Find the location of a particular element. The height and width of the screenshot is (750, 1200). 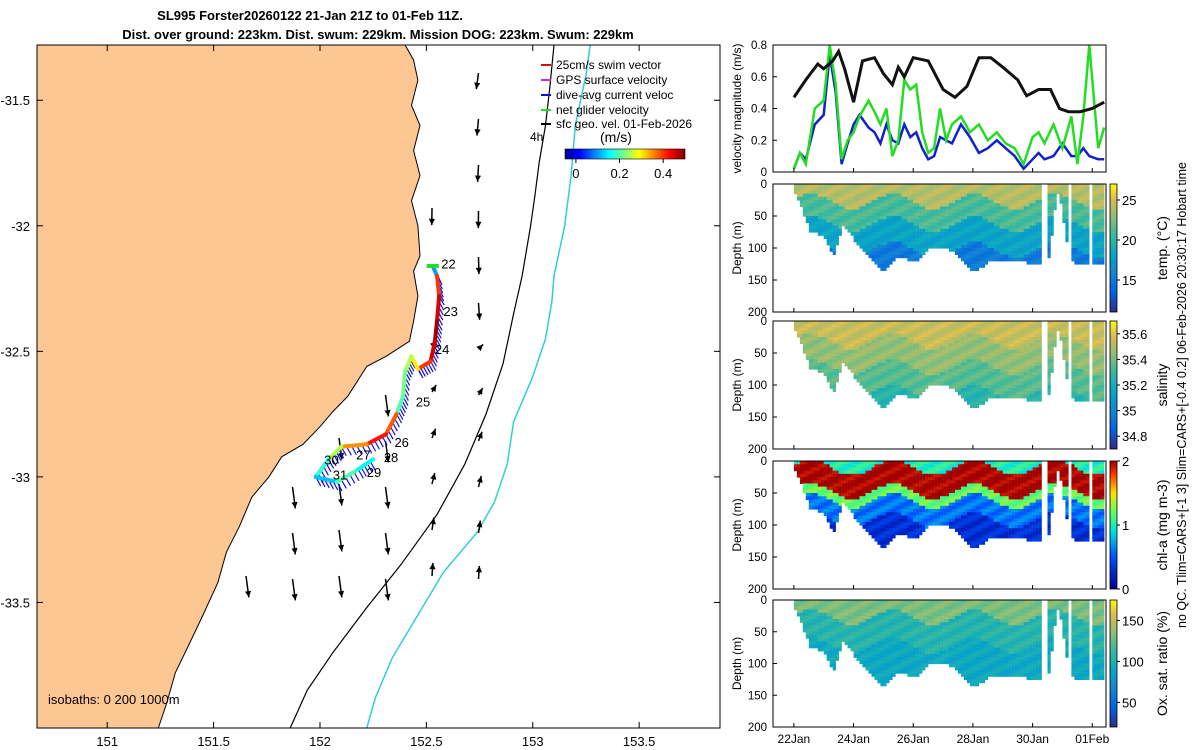

geo-velocity-arrow is located at coordinates (387, 451).